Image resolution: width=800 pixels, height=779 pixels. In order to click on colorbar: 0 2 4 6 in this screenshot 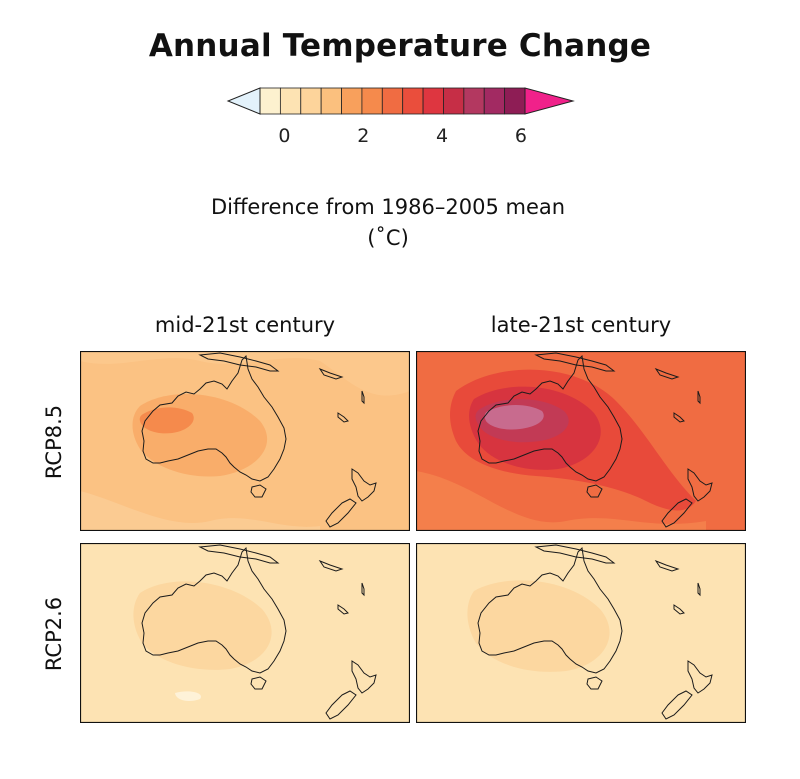, I will do `click(400, 117)`.